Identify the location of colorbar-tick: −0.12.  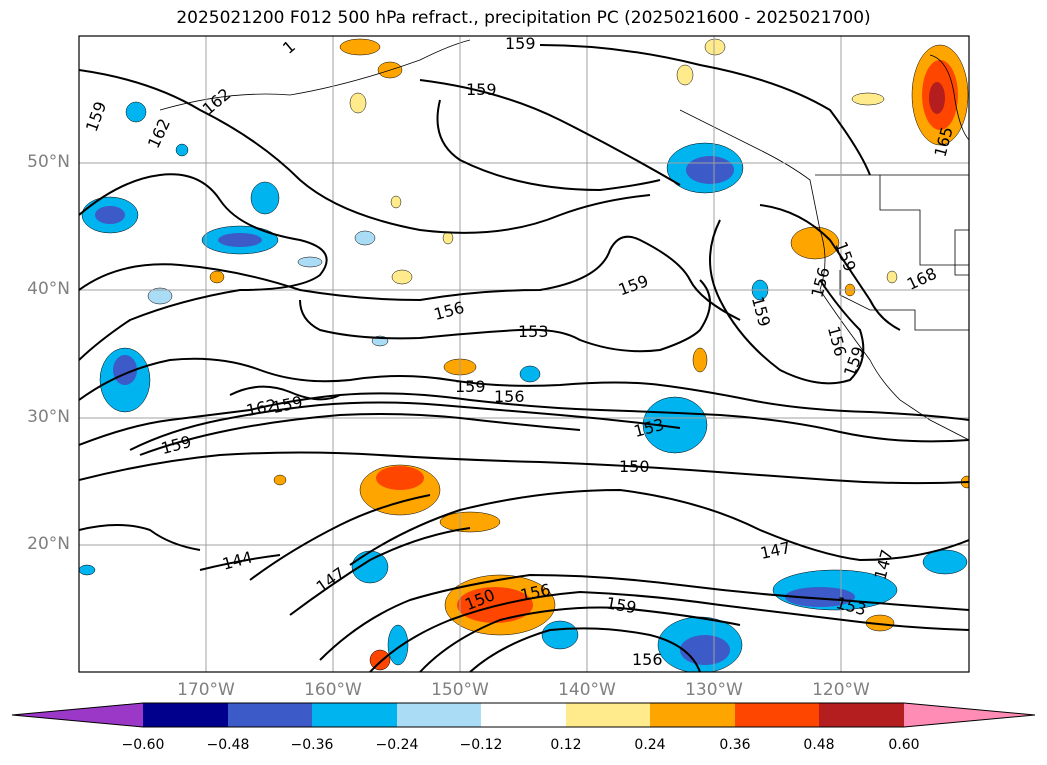
(481, 745).